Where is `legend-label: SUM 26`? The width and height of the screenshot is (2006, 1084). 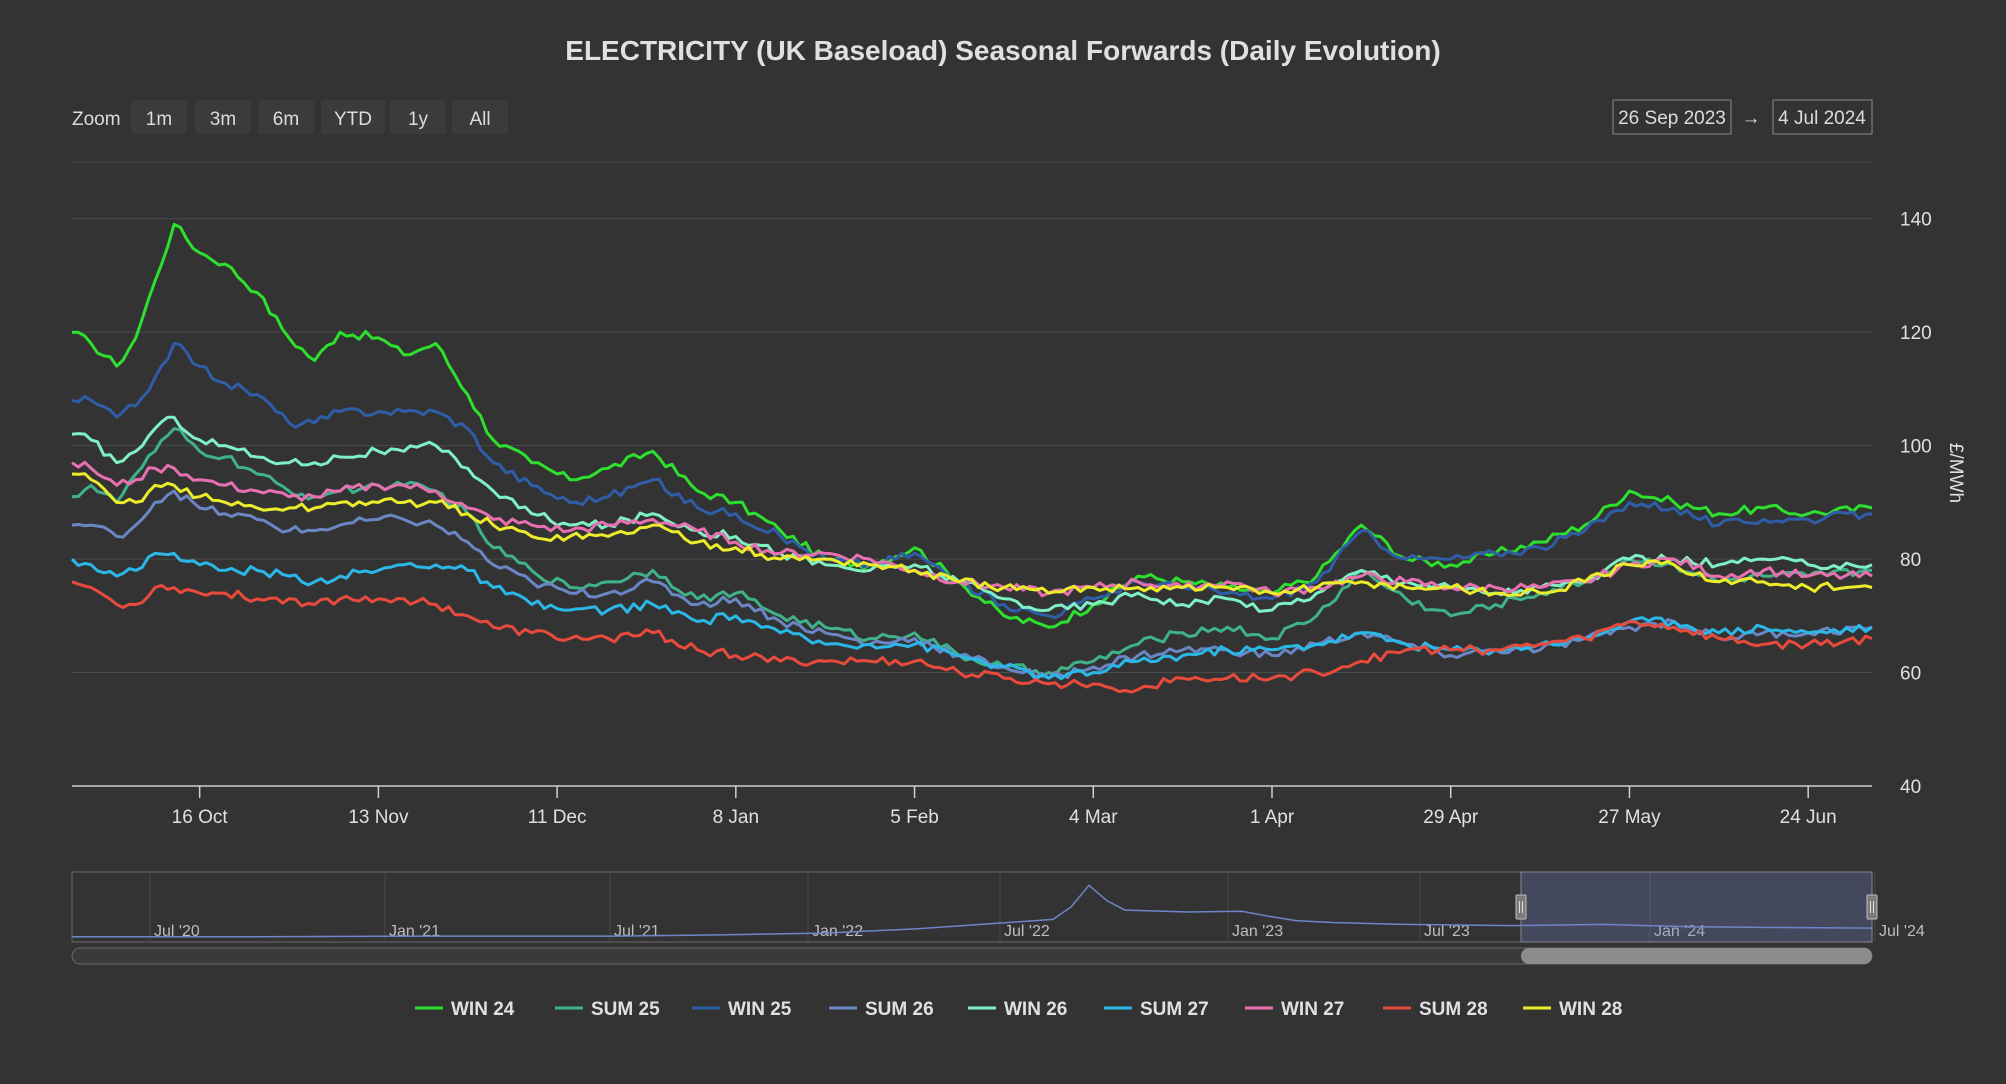
legend-label: SUM 26 is located at coordinates (899, 1009).